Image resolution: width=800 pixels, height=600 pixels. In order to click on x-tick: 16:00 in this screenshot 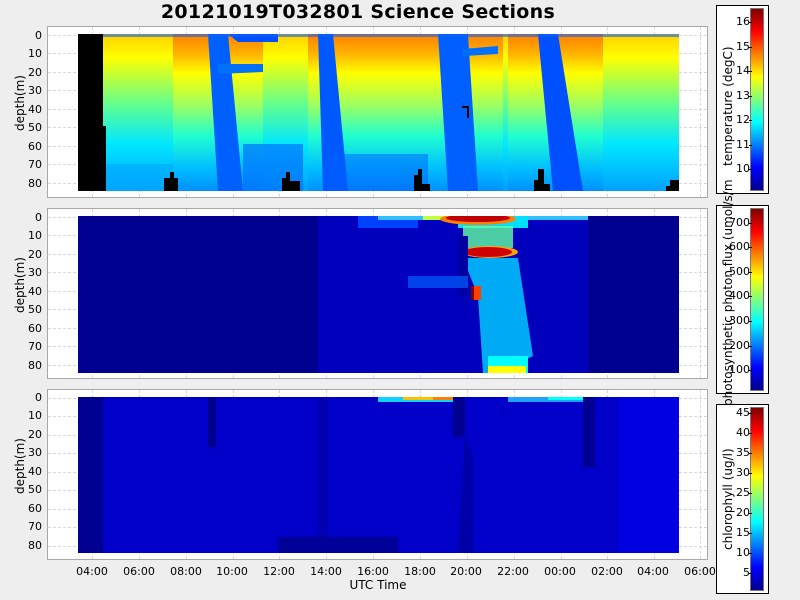, I will do `click(373, 571)`.